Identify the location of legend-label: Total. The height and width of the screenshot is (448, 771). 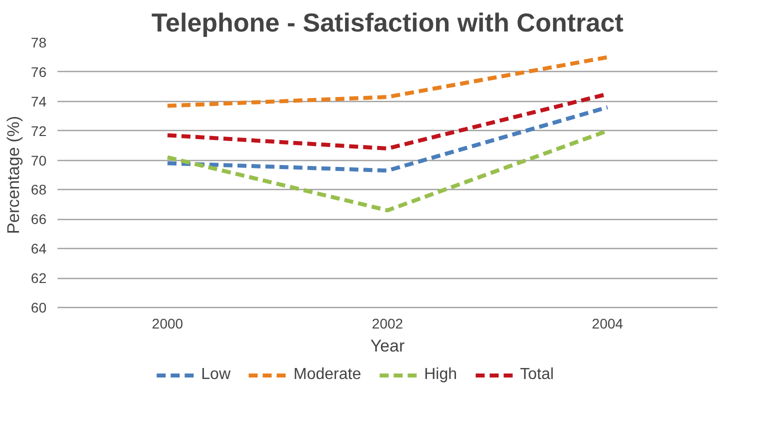
(537, 375).